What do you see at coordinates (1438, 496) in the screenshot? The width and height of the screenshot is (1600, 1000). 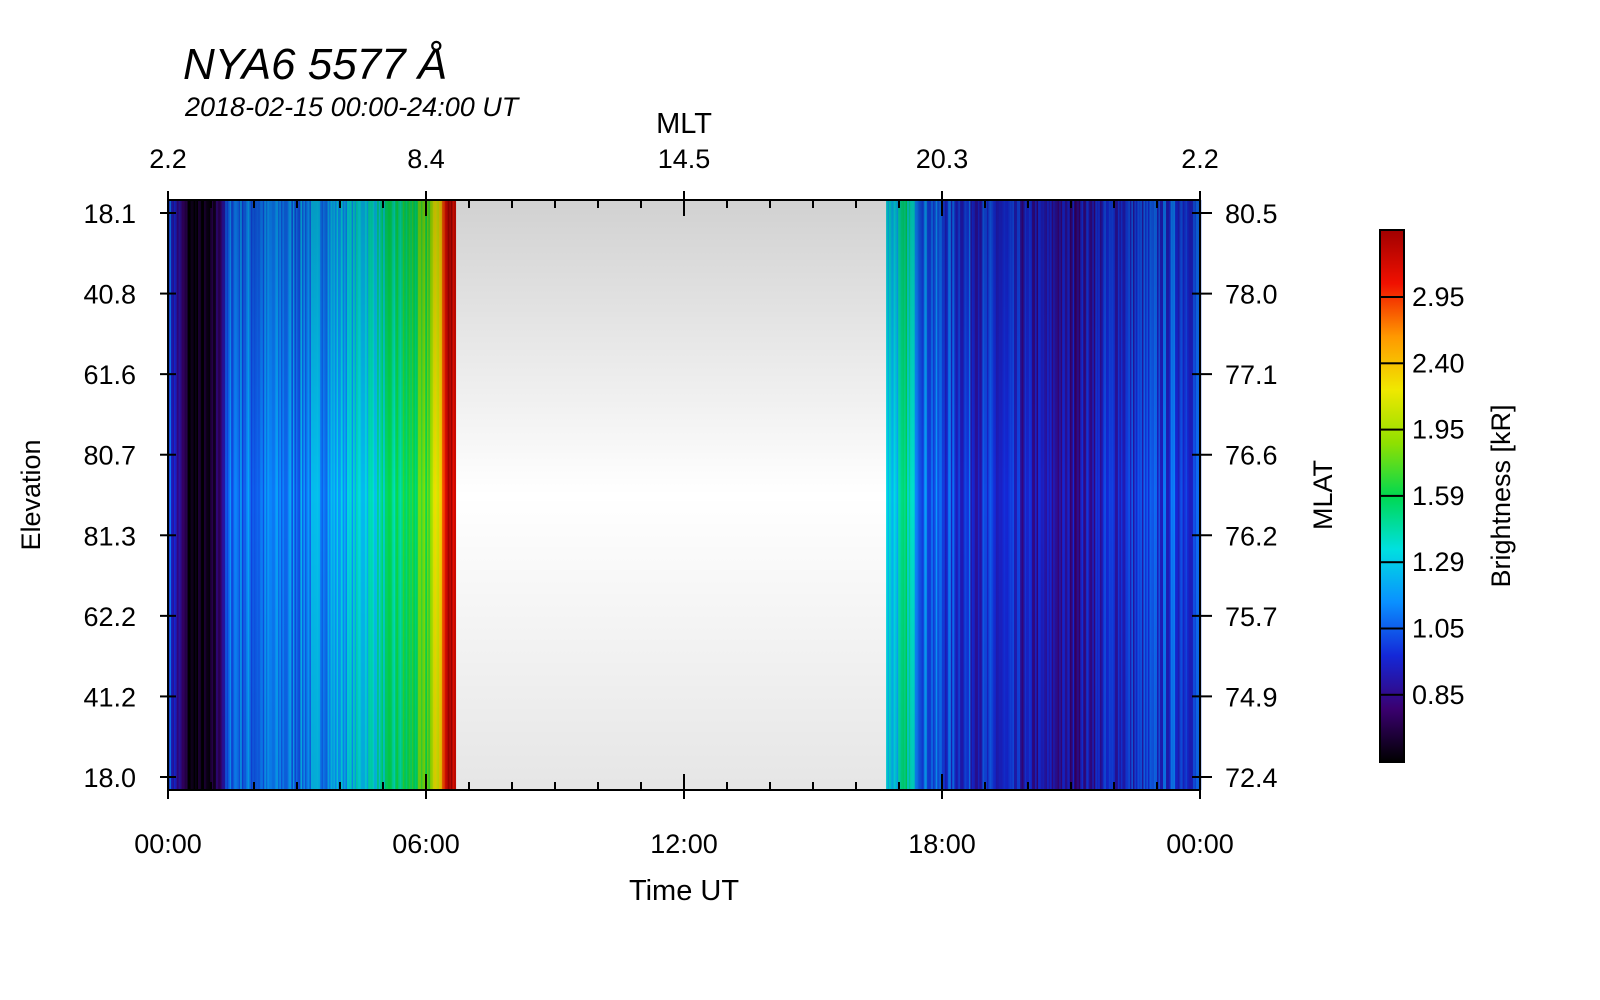 I see `colorbar-tick-label: 1.59` at bounding box center [1438, 496].